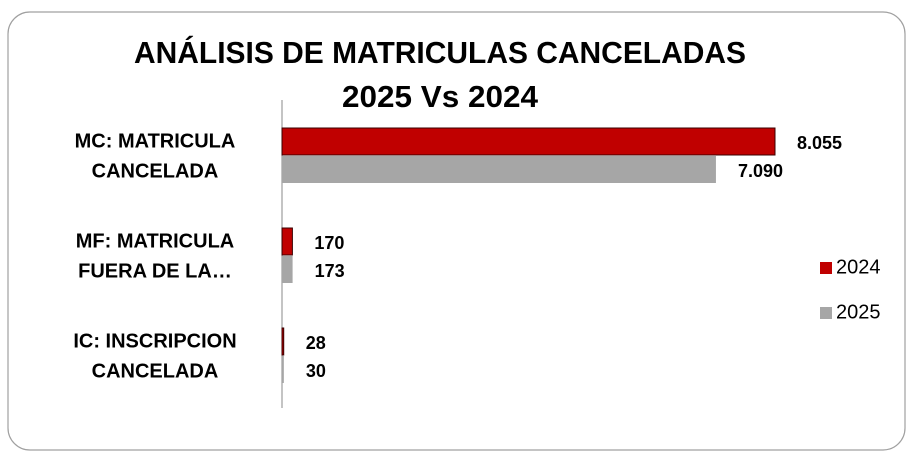 The image size is (914, 455). I want to click on data-label: 7.090, so click(760, 171).